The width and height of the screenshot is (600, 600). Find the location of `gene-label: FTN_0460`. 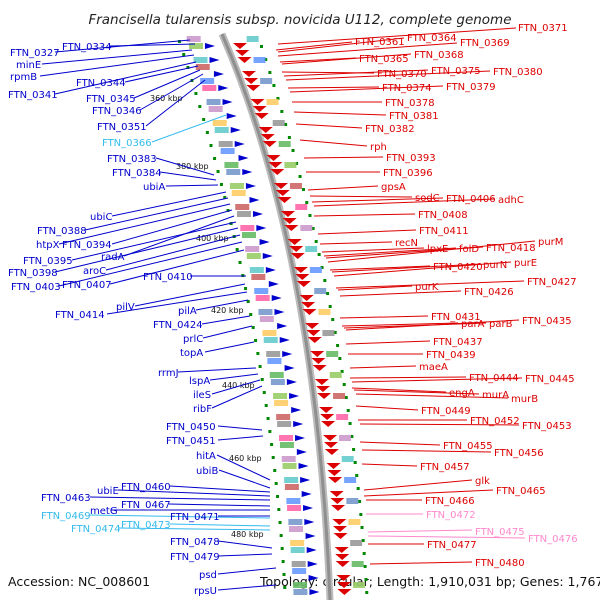

gene-label: FTN_0460 is located at coordinates (146, 487).